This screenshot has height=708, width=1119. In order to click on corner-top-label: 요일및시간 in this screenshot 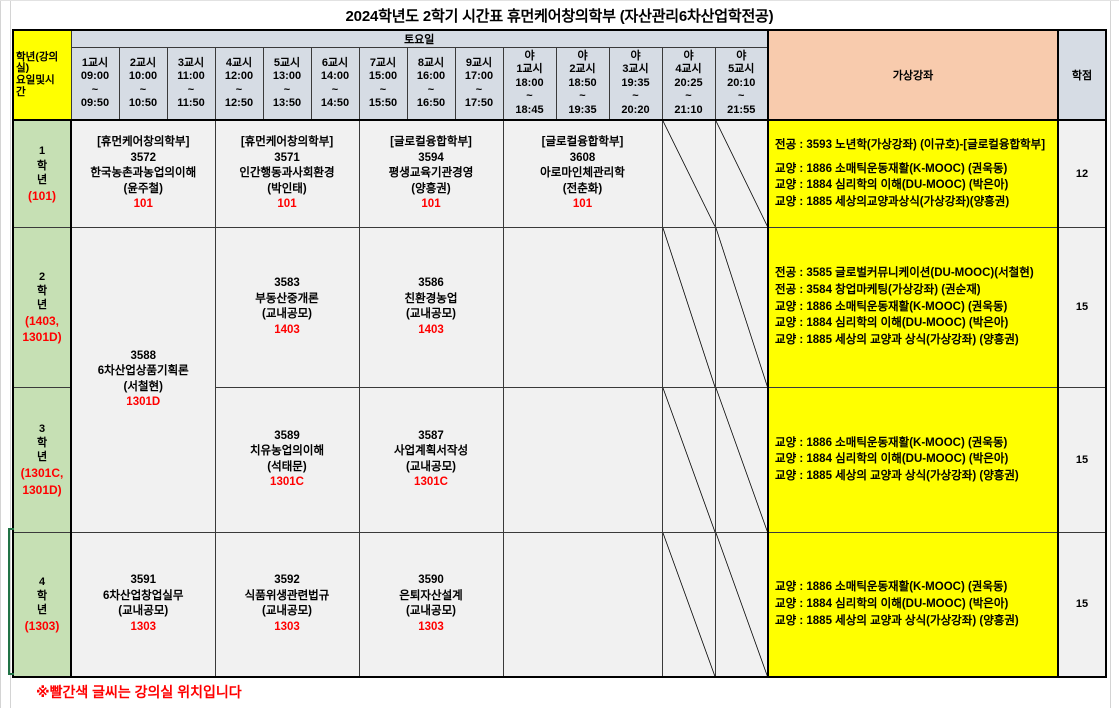, I will do `click(35, 86)`.